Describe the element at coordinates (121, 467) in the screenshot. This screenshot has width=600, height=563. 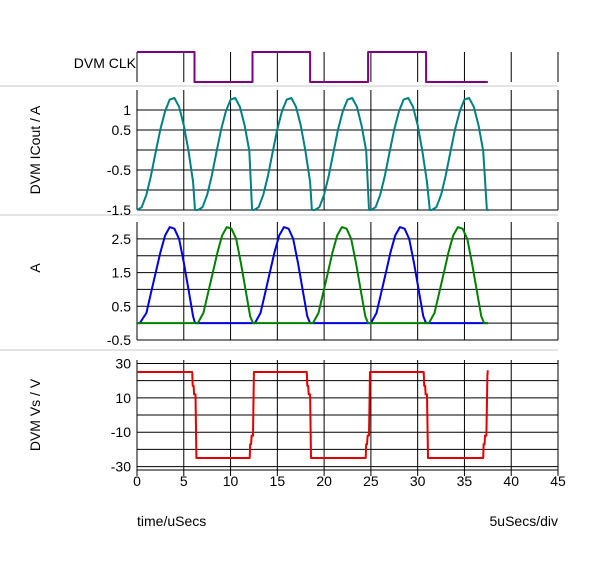
I see `y-tick-label: -30` at that location.